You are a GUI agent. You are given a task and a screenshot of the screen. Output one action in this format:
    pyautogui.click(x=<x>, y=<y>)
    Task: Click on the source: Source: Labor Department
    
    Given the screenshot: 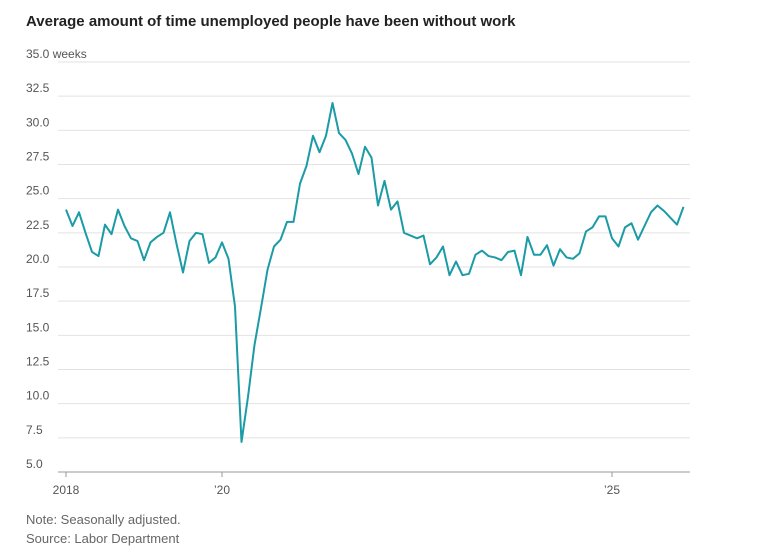 What is the action you would take?
    pyautogui.click(x=103, y=538)
    